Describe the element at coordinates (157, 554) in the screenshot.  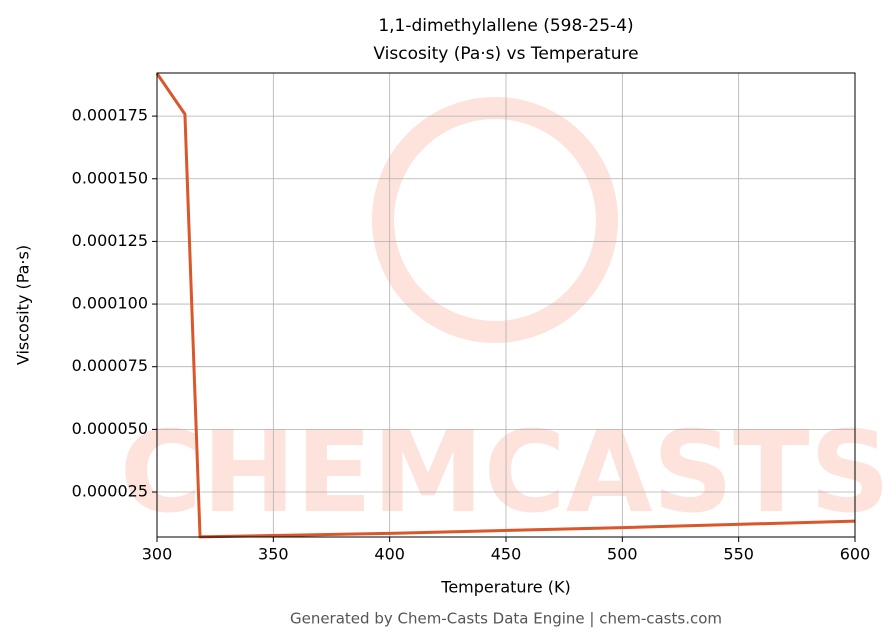
I see `x-tick-label: 300` at that location.